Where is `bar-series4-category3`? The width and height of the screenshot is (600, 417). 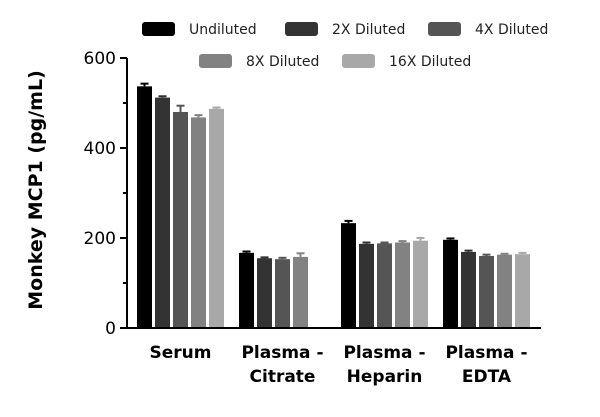 bar-series4-category3 is located at coordinates (402, 285).